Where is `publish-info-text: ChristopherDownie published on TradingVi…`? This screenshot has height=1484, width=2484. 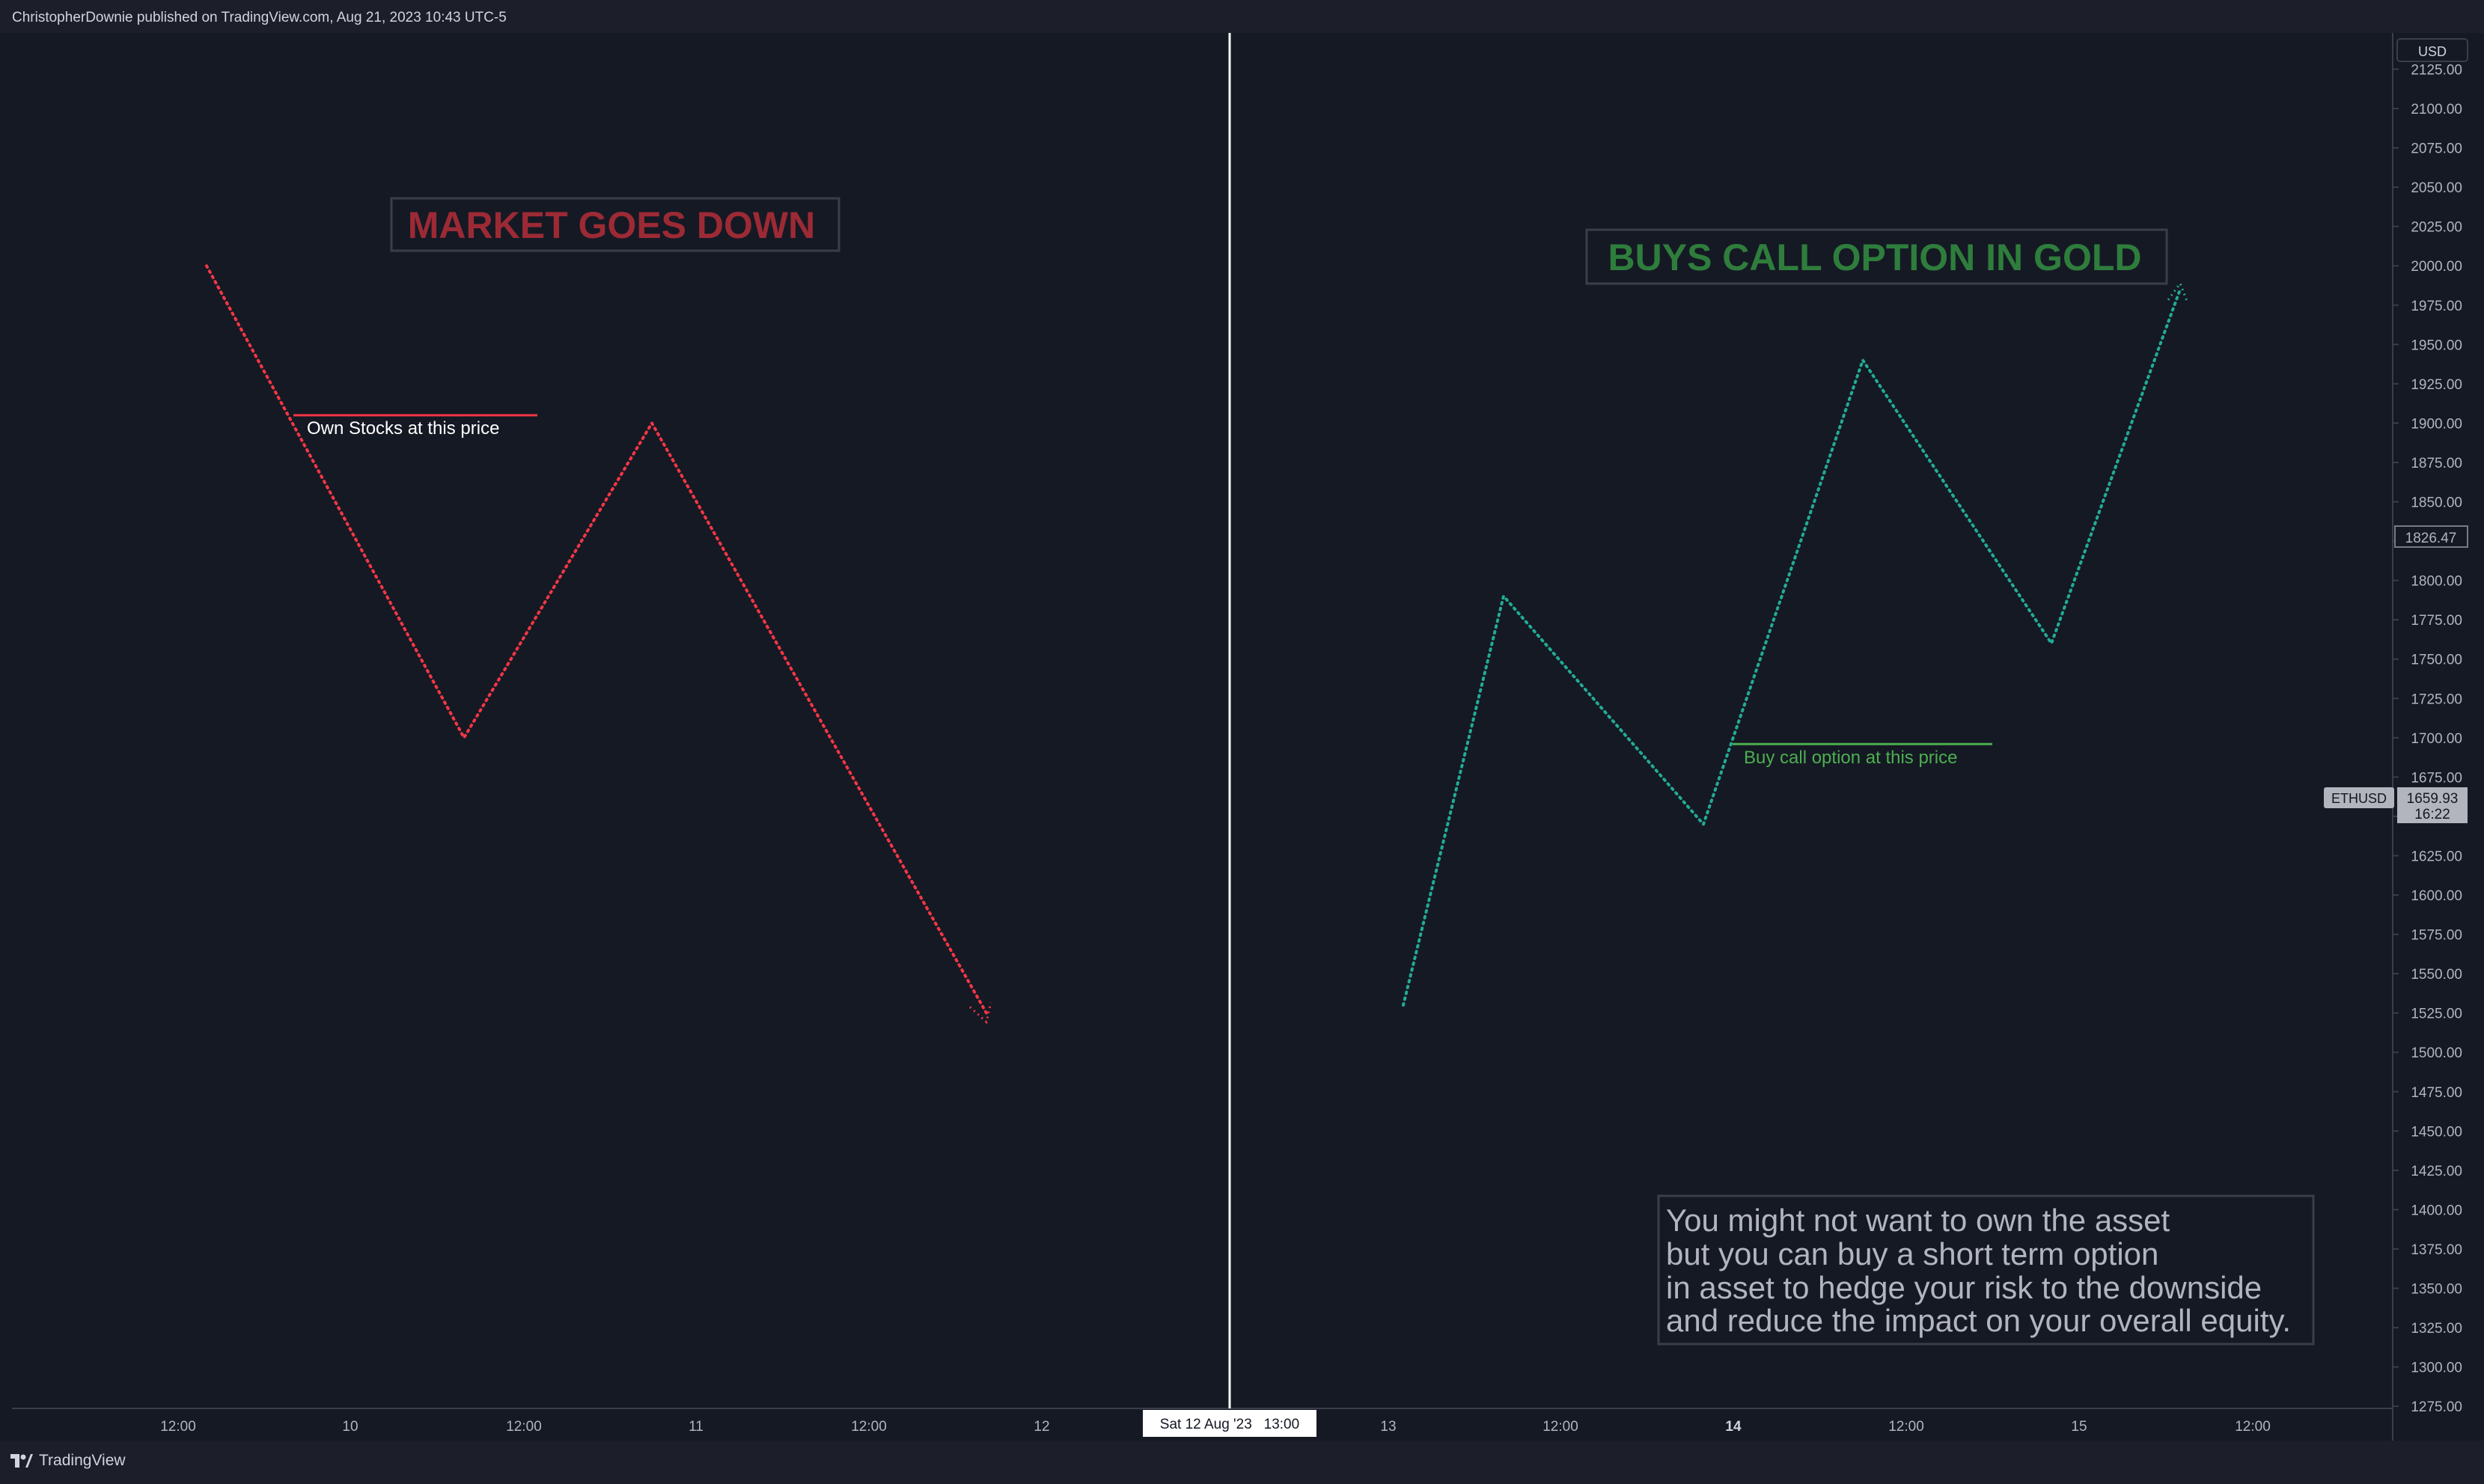 publish-info-text: ChristopherDownie published on TradingVi… is located at coordinates (259, 17).